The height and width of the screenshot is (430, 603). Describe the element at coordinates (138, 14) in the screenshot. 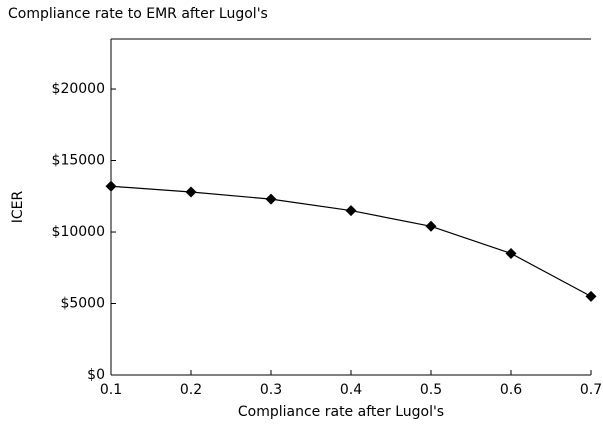

I see `chart-title: Compliance rate to EMR after Lugol's` at that location.